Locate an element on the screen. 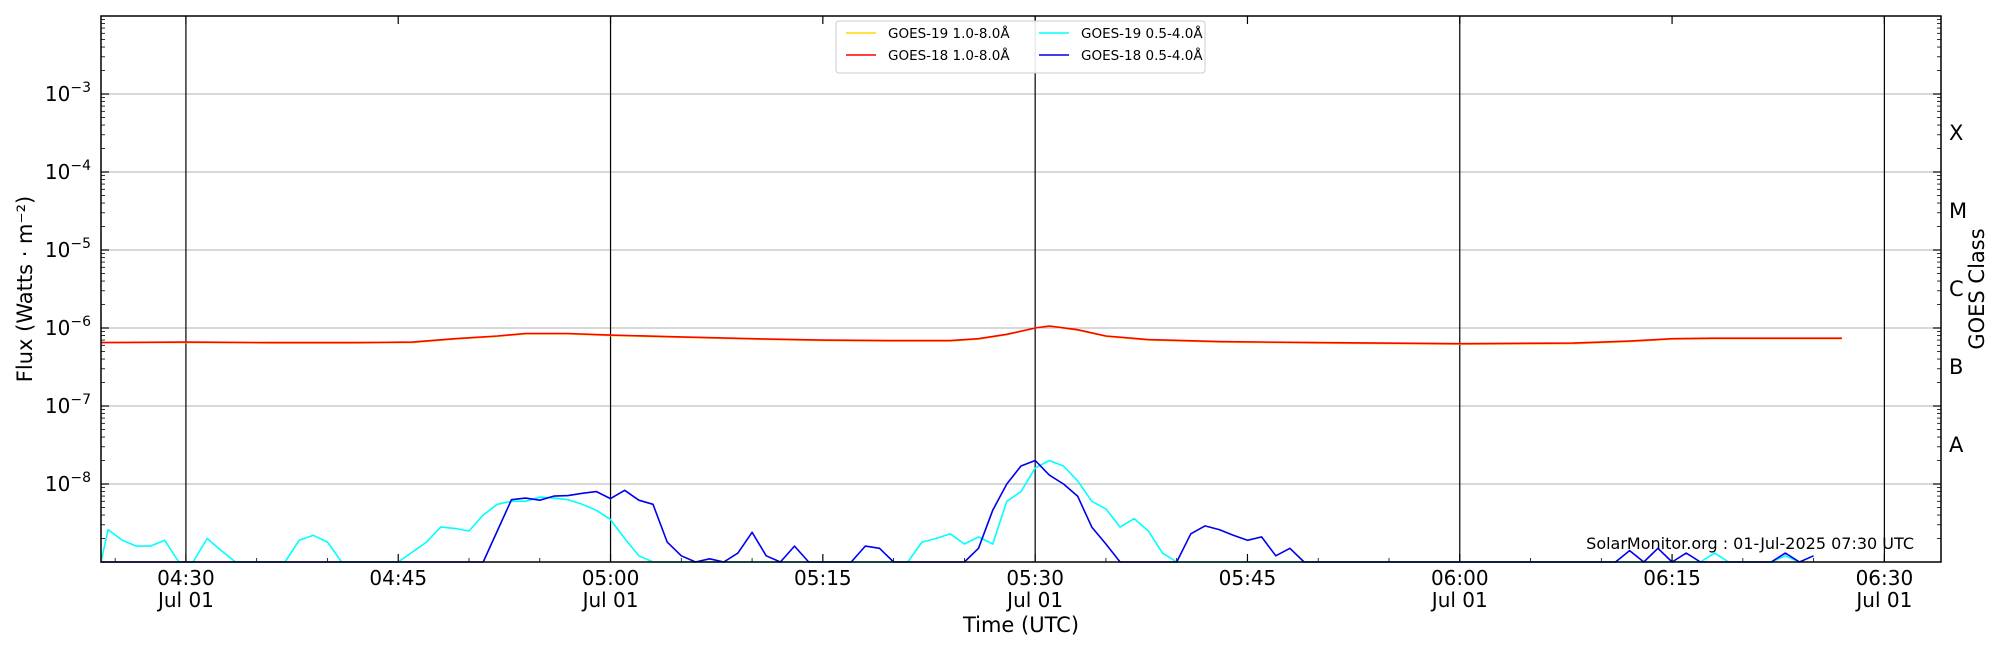  x-tick-label: 04:30 is located at coordinates (186, 578).